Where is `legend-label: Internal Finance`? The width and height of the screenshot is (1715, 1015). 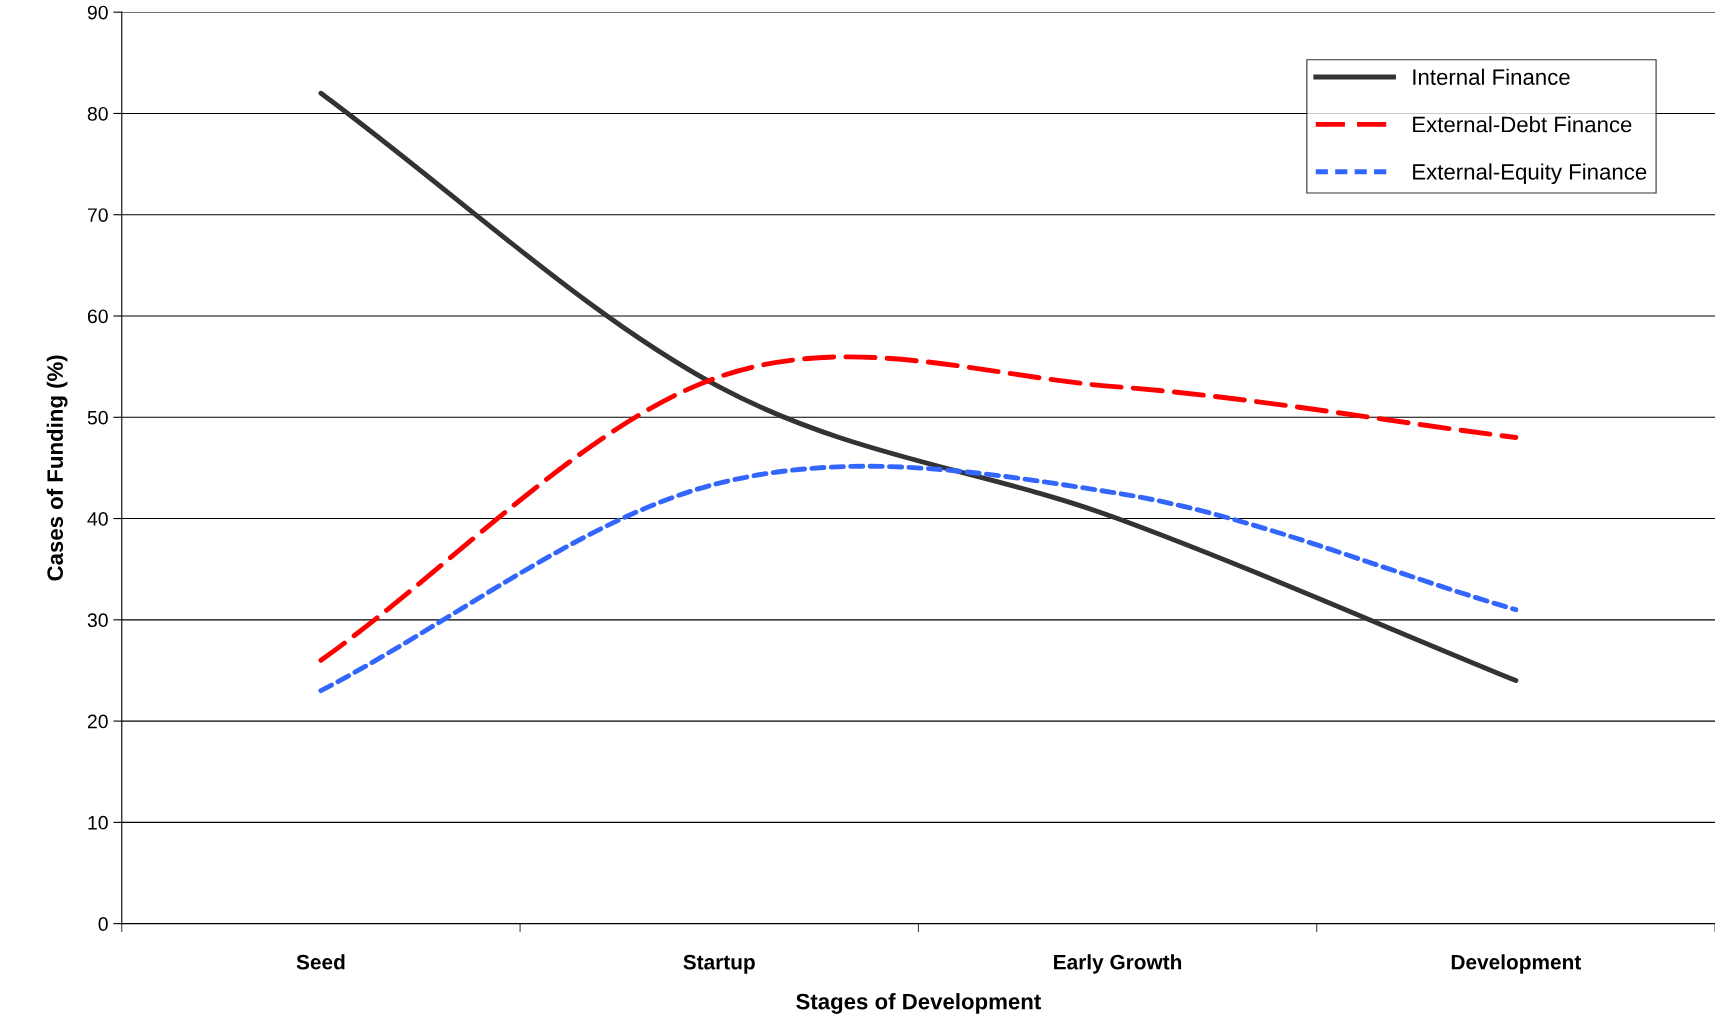 legend-label: Internal Finance is located at coordinates (1491, 76).